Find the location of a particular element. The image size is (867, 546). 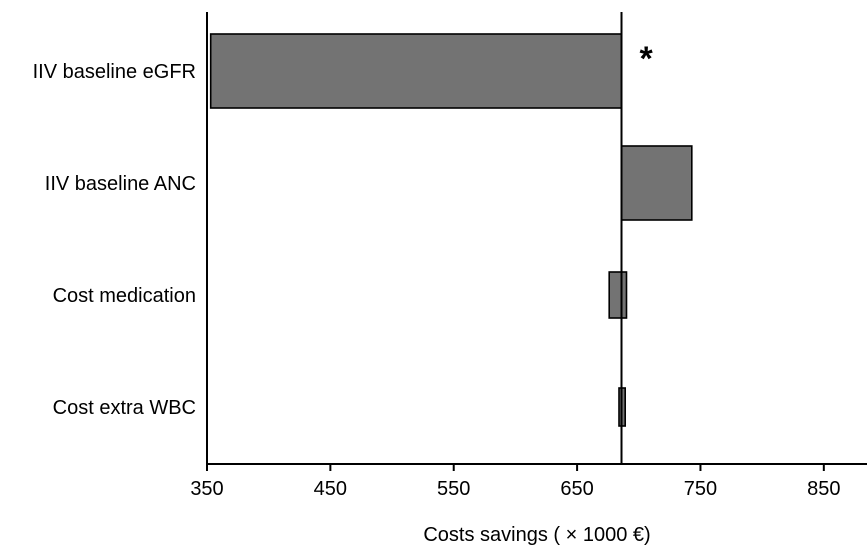

x-tick-label: 850 is located at coordinates (823, 489).